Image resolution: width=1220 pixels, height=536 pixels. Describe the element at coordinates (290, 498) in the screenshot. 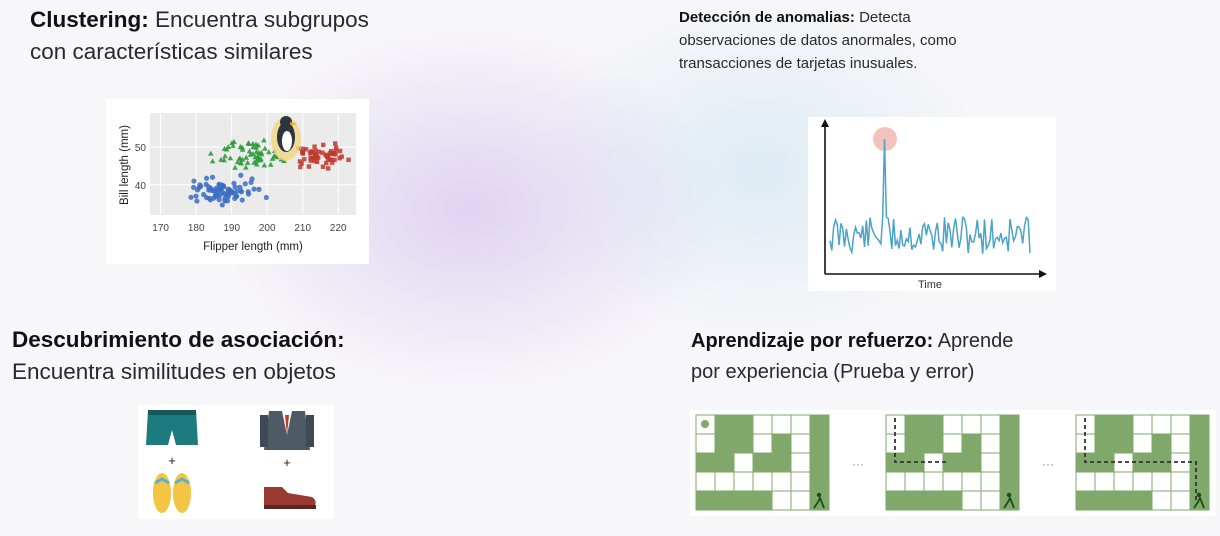

I see `dress-shoe-icon` at that location.